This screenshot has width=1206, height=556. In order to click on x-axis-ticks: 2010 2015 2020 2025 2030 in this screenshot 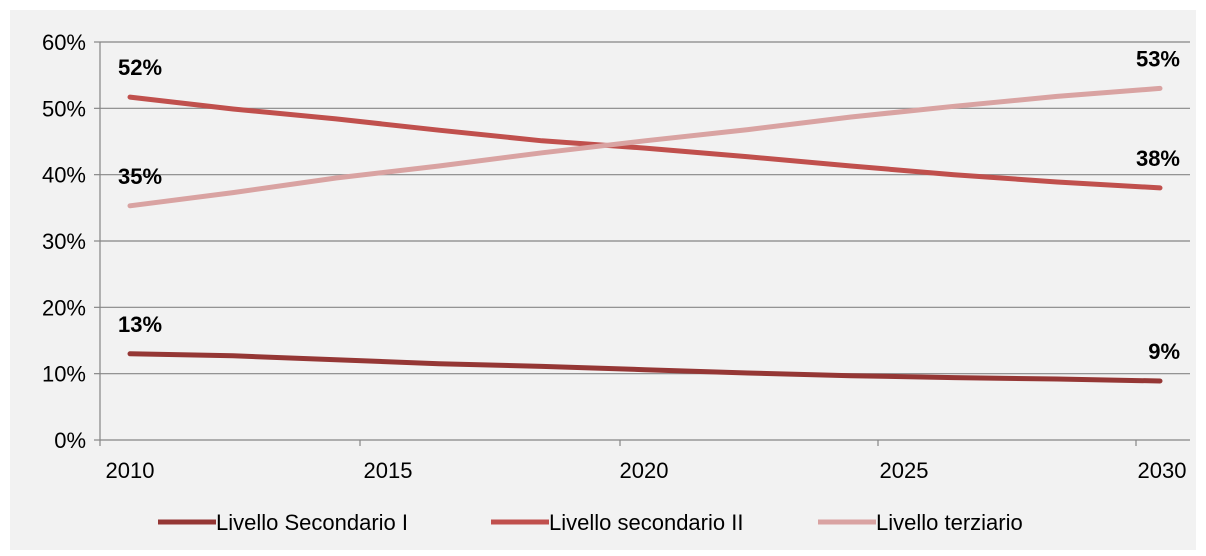, I will do `click(643, 461)`.